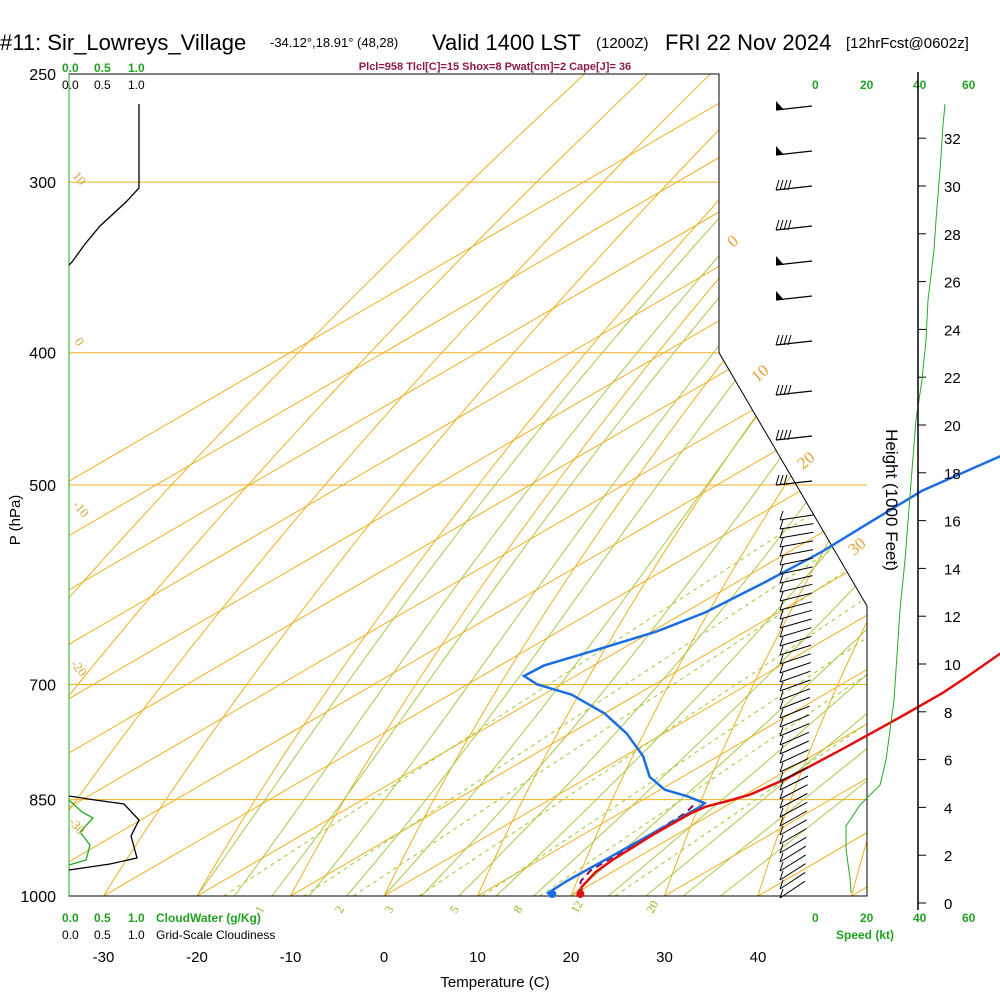 The height and width of the screenshot is (1000, 1000). Describe the element at coordinates (136, 68) in the screenshot. I see `cloudwater-scale-1-top: 1.0` at that location.